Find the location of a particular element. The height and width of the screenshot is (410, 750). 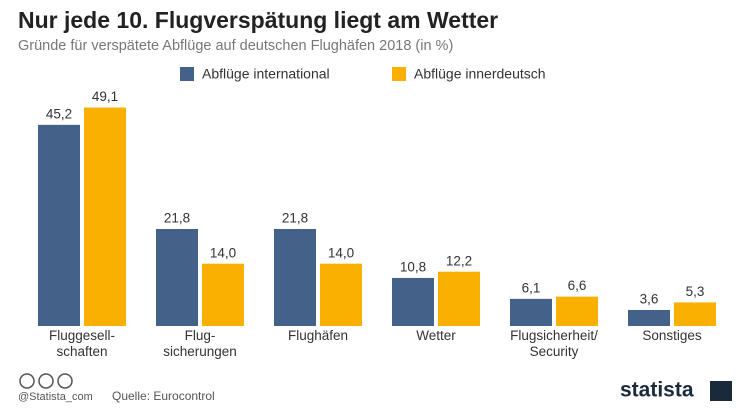

legend-label: Abflüge international is located at coordinates (266, 74).